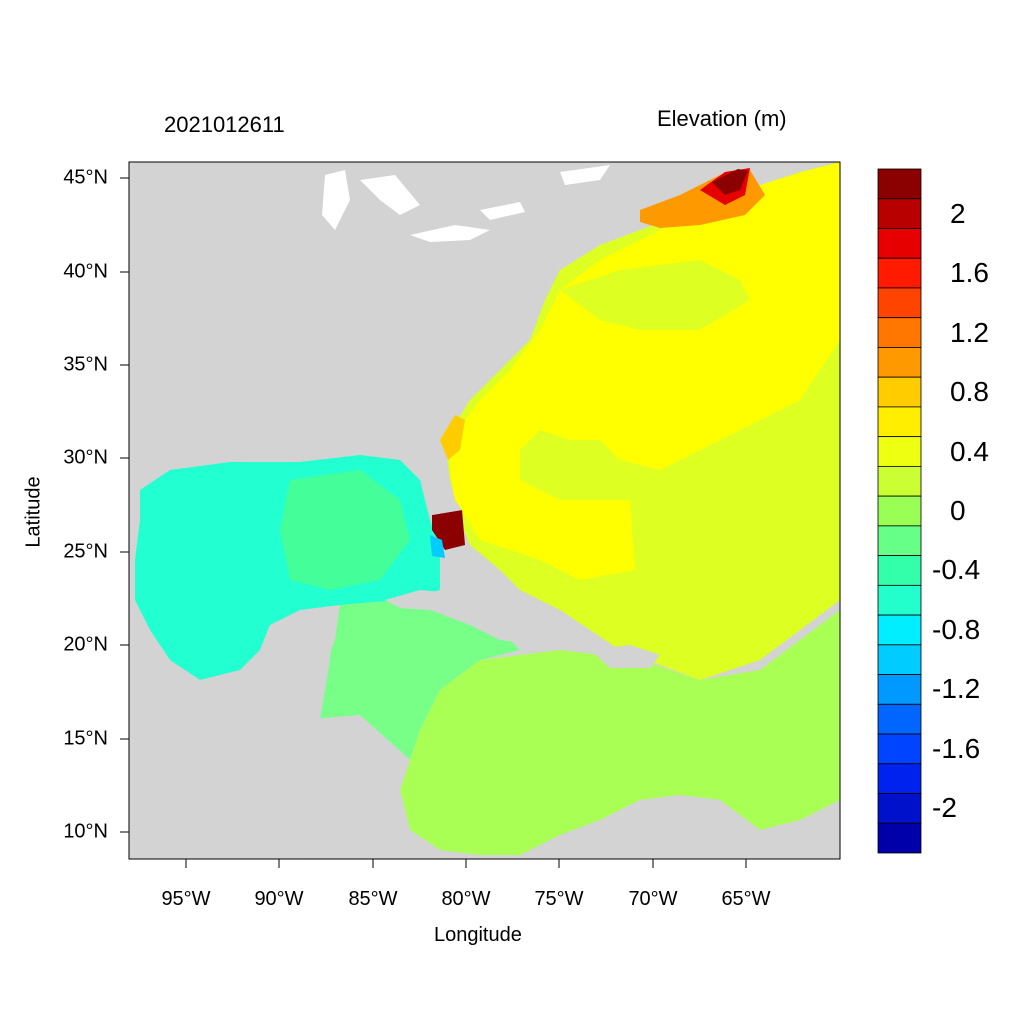 The height and width of the screenshot is (1024, 1024). I want to click on y-tick-label: 20°N, so click(85, 644).